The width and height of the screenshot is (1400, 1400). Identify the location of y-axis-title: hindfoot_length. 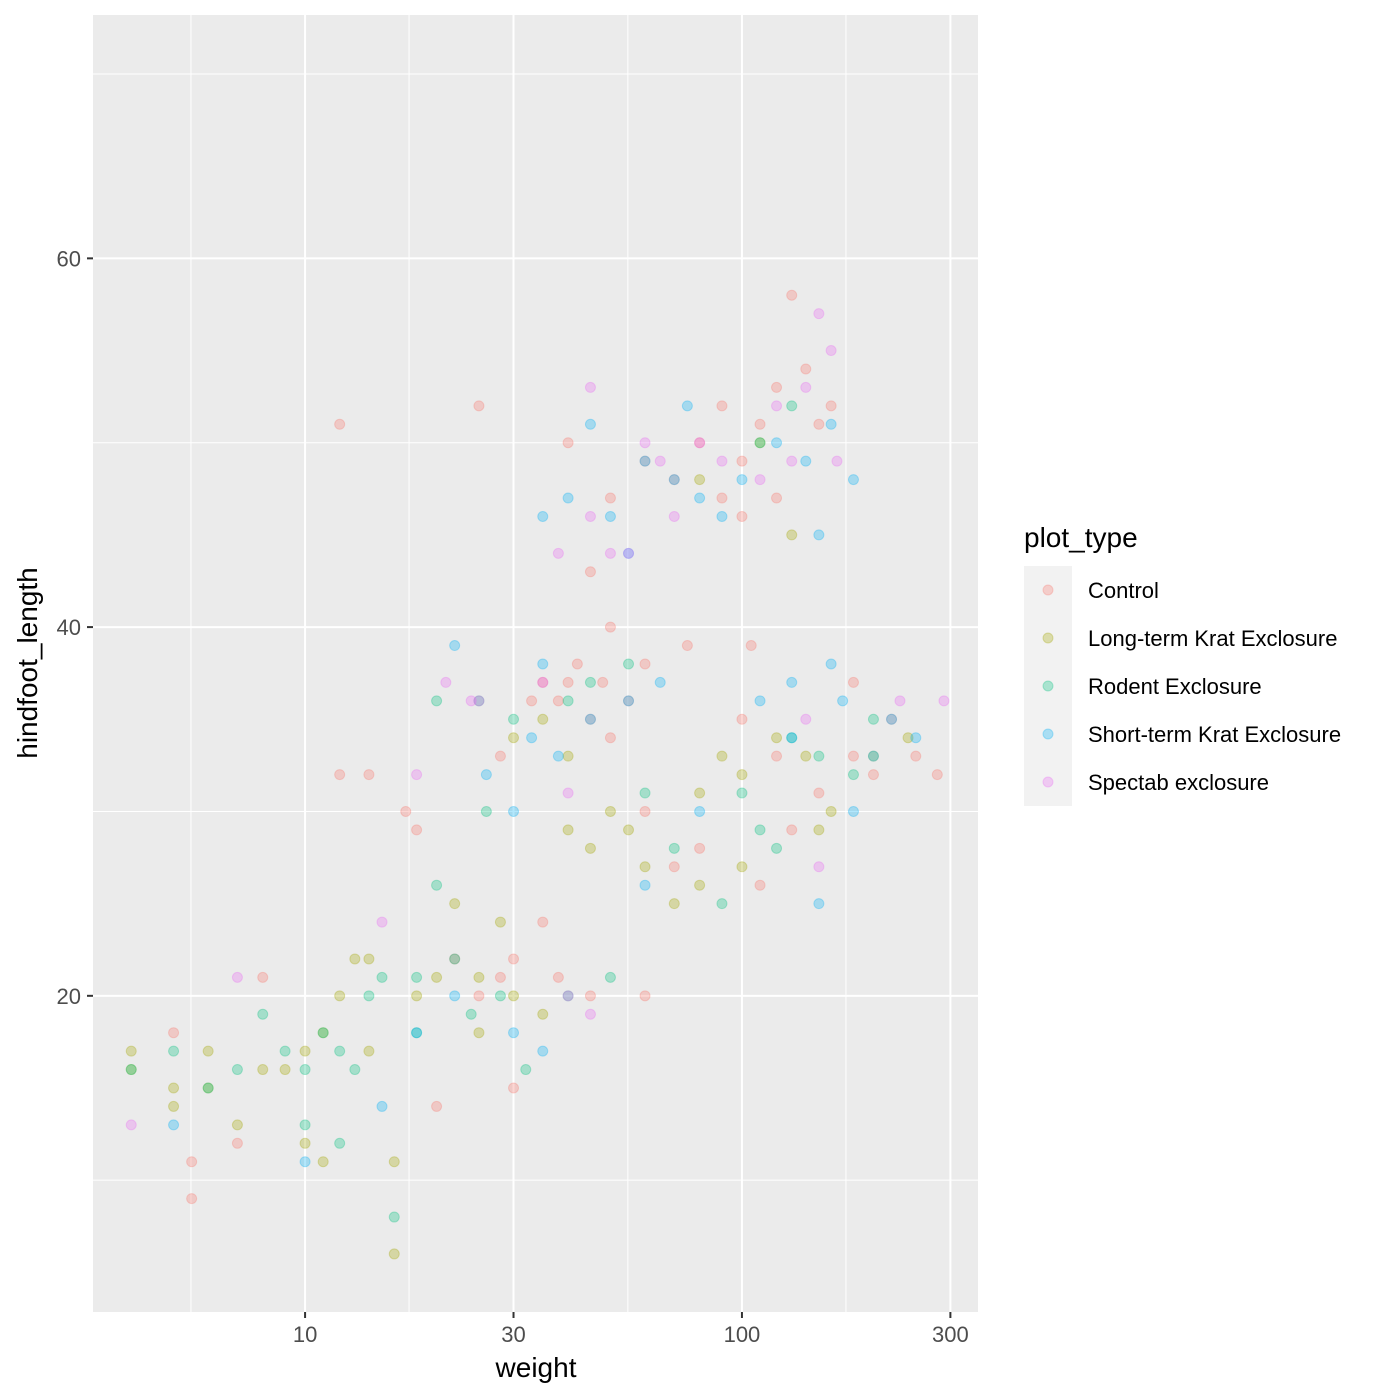
(27, 663).